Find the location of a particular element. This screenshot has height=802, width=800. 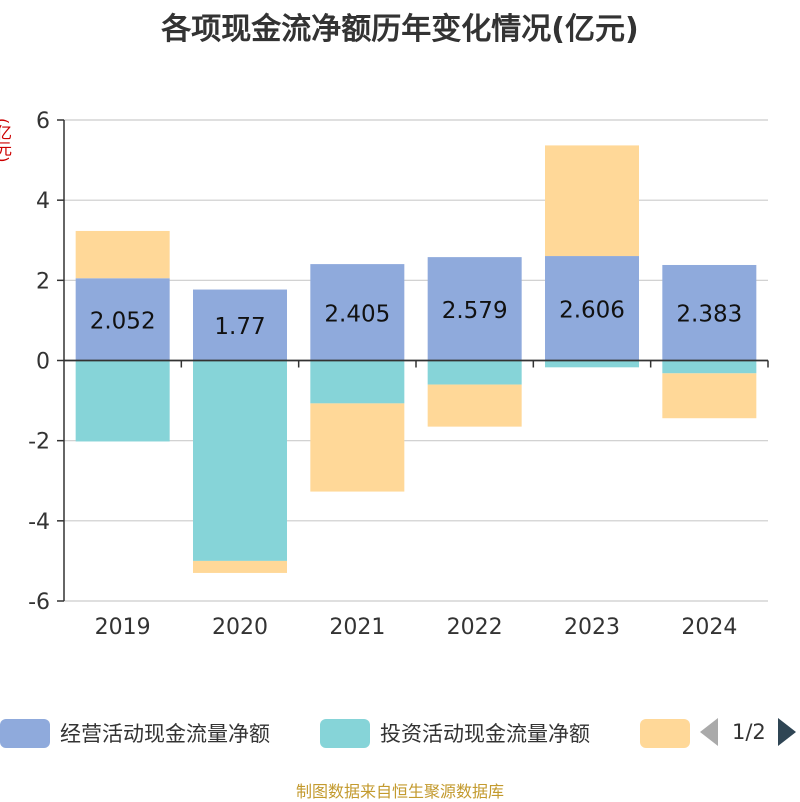

y-tick-label: -4 is located at coordinates (39, 522).